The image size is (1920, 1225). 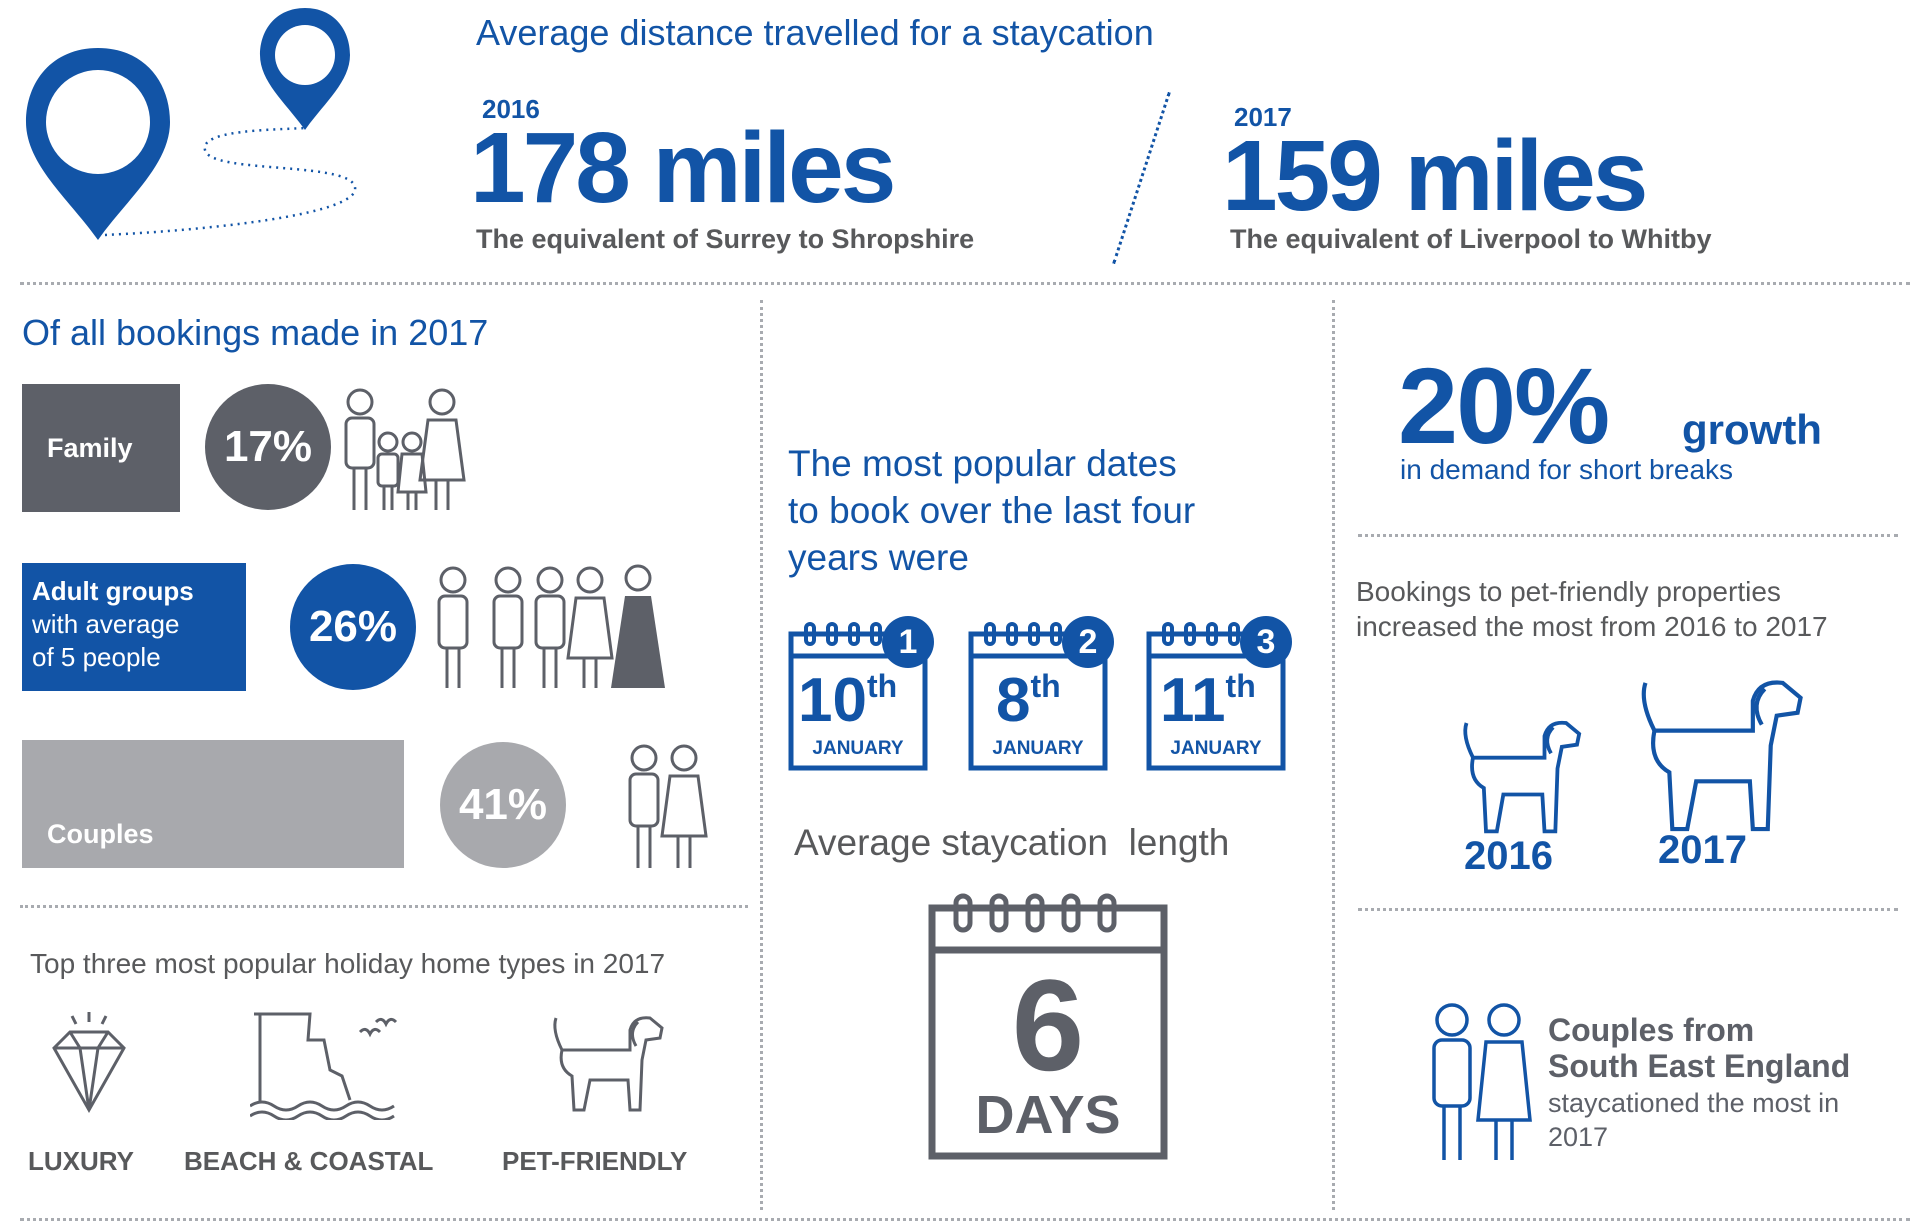 What do you see at coordinates (81, 1161) in the screenshot?
I see `luxury-label: LUXURY` at bounding box center [81, 1161].